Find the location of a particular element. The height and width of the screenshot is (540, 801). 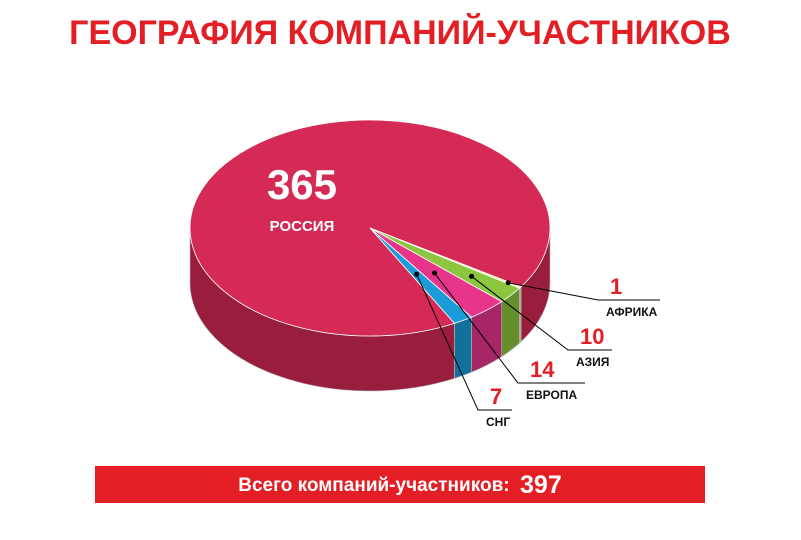

category-label: РОССИЯ is located at coordinates (302, 226).